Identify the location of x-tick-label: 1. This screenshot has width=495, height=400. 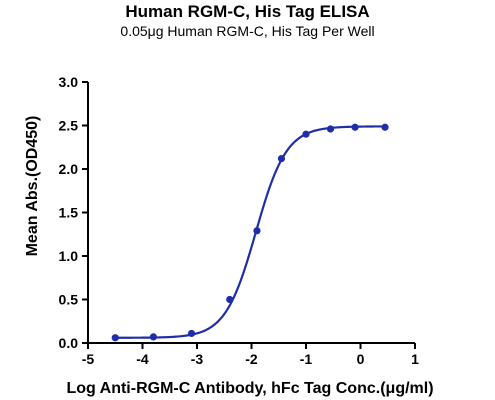
(415, 359).